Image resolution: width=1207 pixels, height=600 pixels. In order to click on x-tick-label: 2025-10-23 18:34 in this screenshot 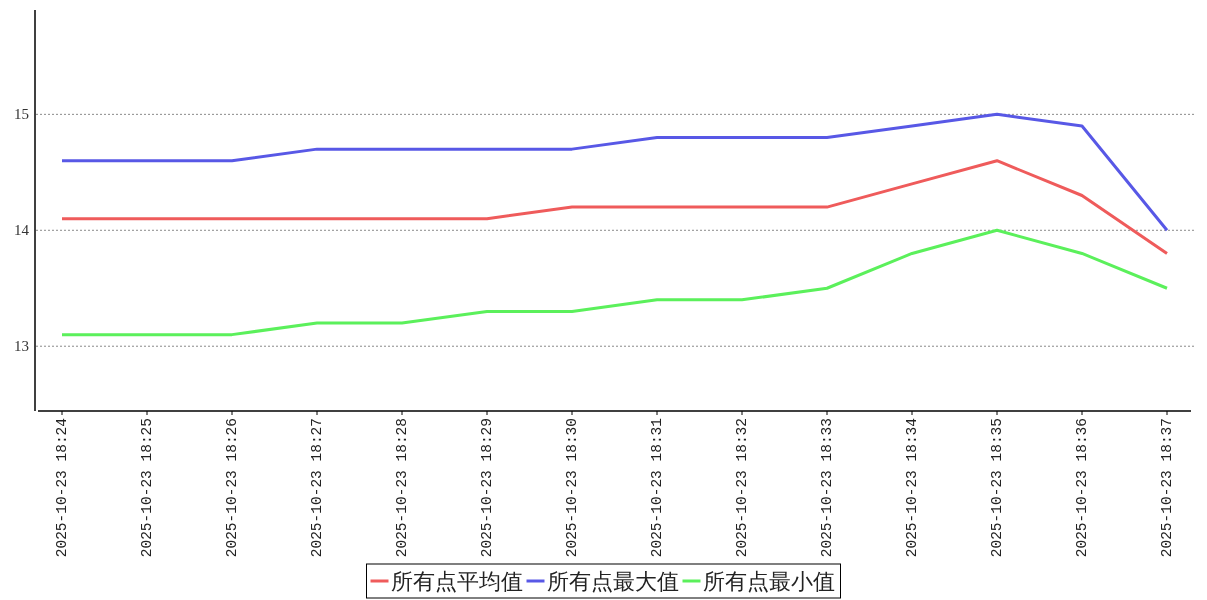, I will do `click(912, 488)`.